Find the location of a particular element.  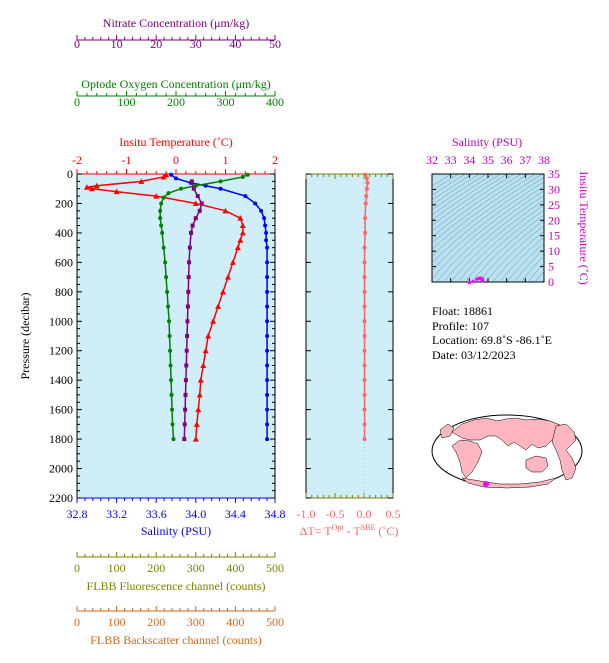

ts-temperature-axis-label: Insitu Temperature (˚C) is located at coordinates (584, 228).